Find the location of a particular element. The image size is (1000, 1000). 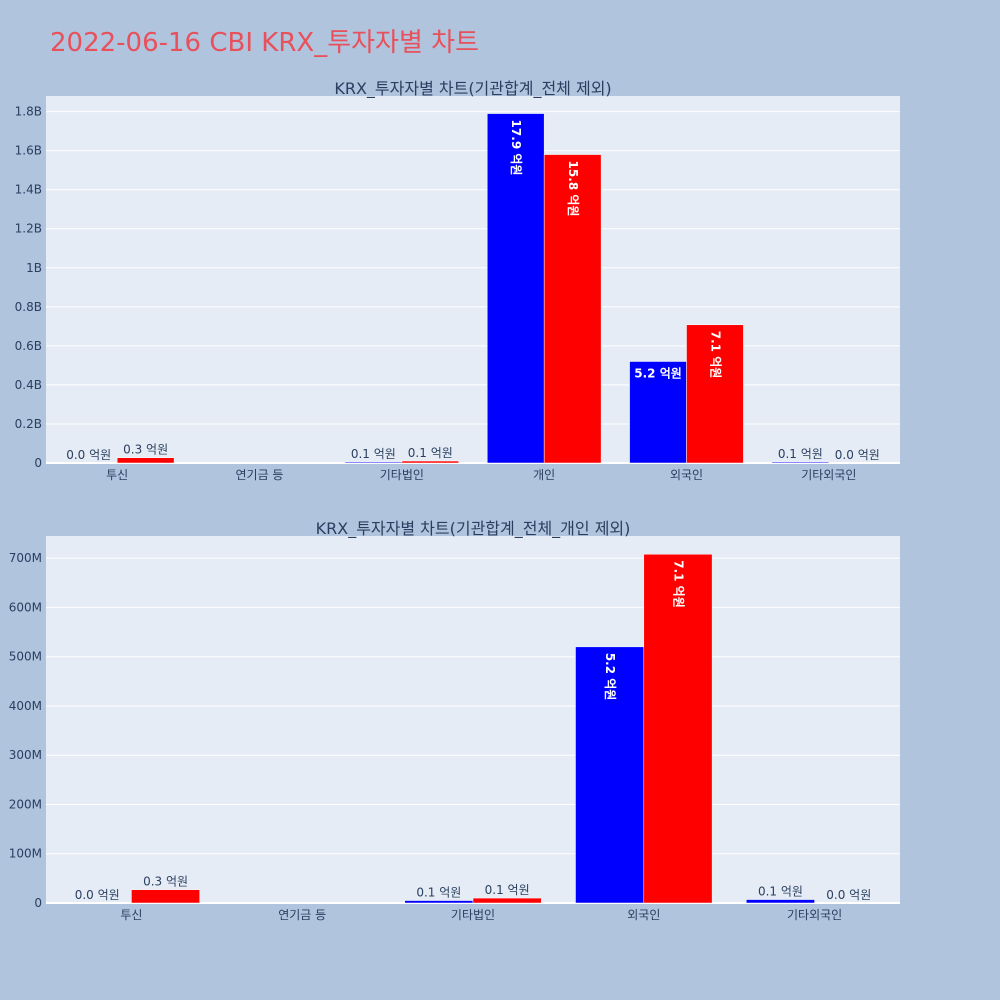

y-tick-label: 1B is located at coordinates (34, 268).